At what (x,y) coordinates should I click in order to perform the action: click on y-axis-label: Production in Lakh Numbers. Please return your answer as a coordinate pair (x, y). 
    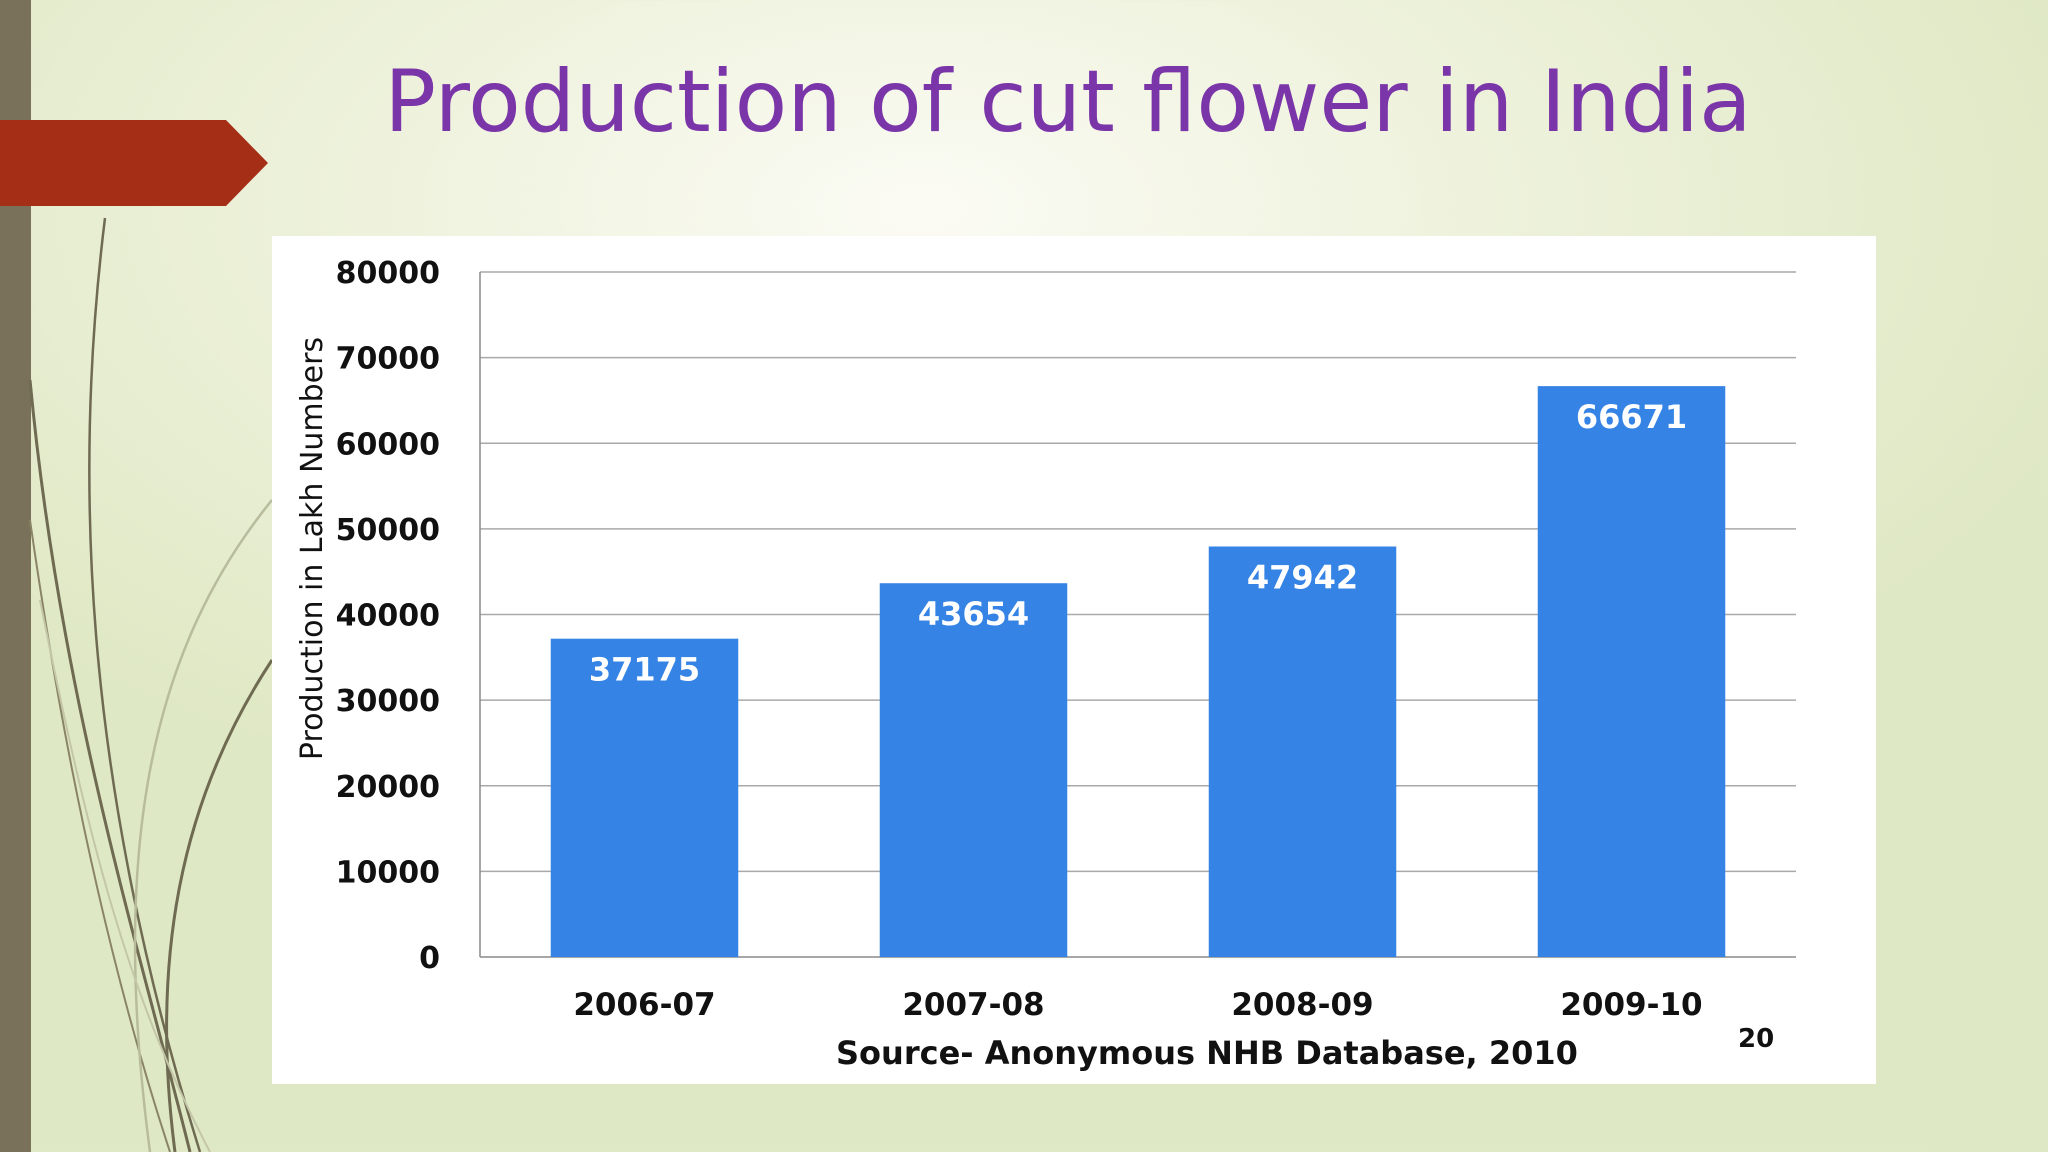
    Looking at the image, I should click on (312, 548).